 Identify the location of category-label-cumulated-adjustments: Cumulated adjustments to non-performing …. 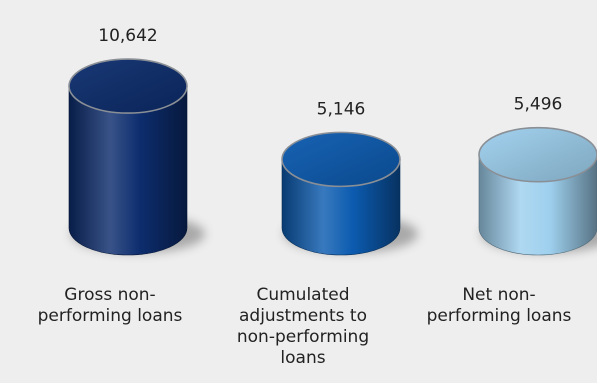
(303, 326).